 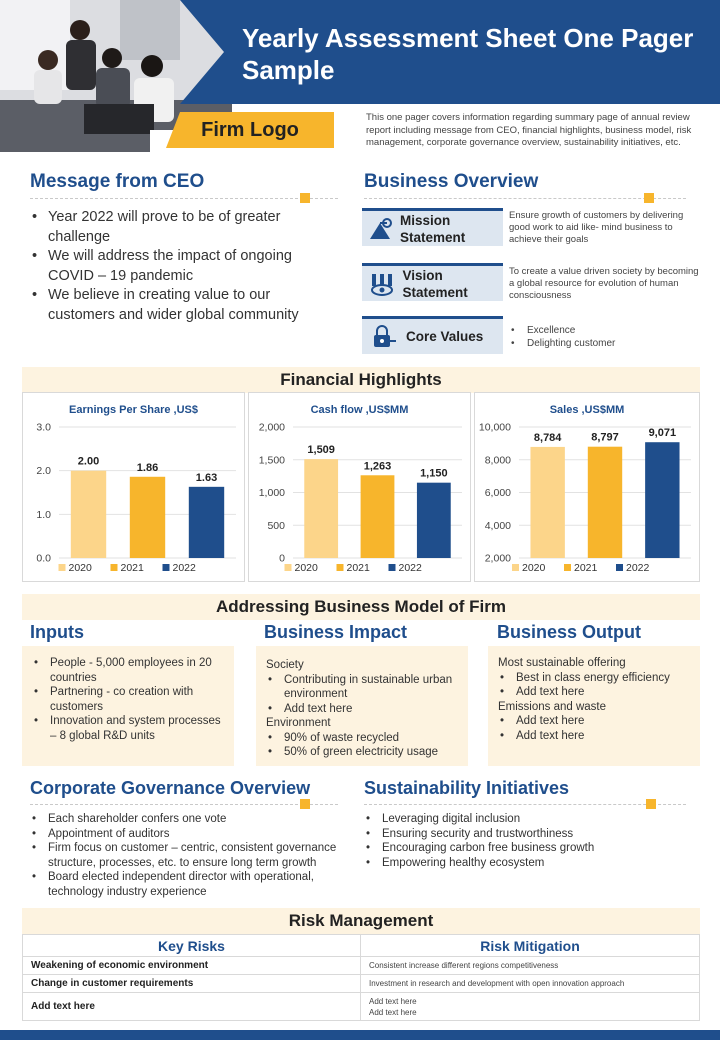 I want to click on inputs-item: Partnering - co creation with customers, so click(x=128, y=699).